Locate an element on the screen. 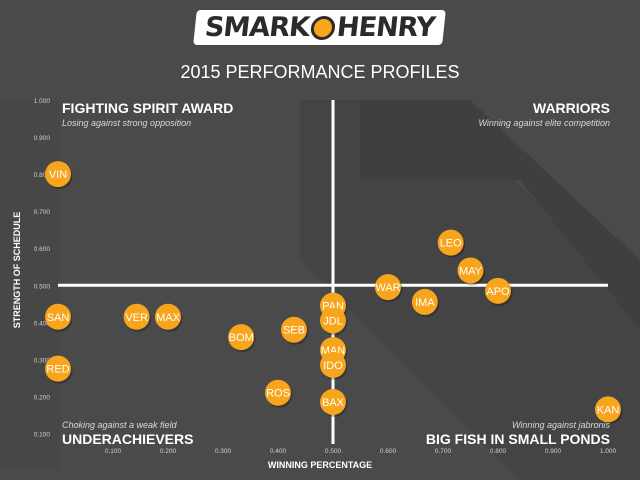  point-label: BOM is located at coordinates (241, 338).